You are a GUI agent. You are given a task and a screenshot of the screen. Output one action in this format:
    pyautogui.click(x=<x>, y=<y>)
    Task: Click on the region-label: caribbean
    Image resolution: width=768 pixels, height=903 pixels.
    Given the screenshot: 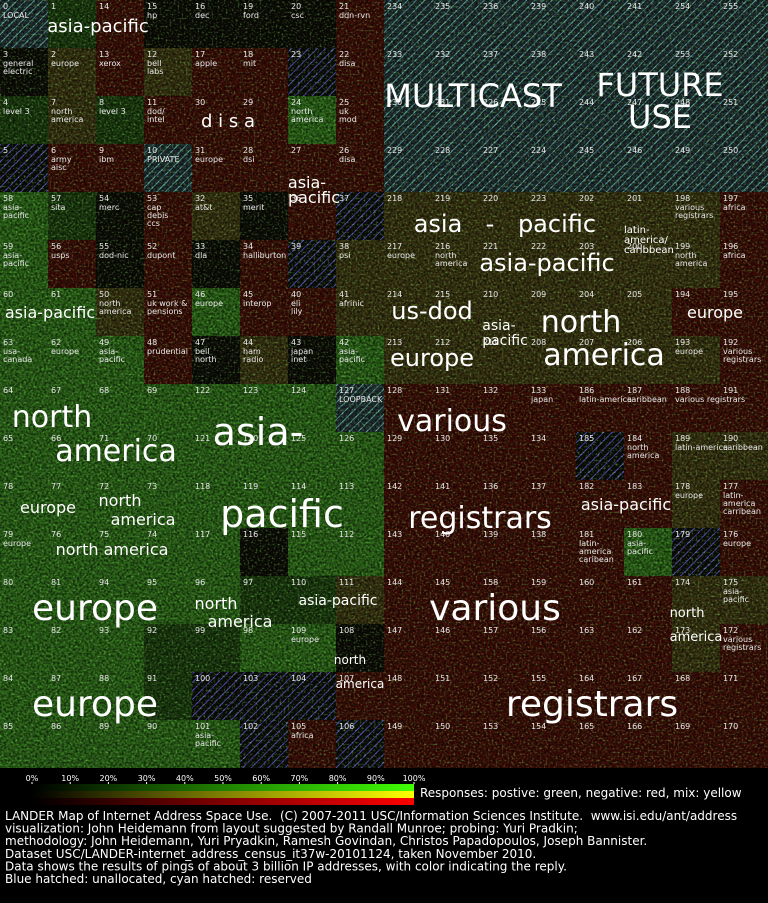 What is the action you would take?
    pyautogui.click(x=649, y=250)
    